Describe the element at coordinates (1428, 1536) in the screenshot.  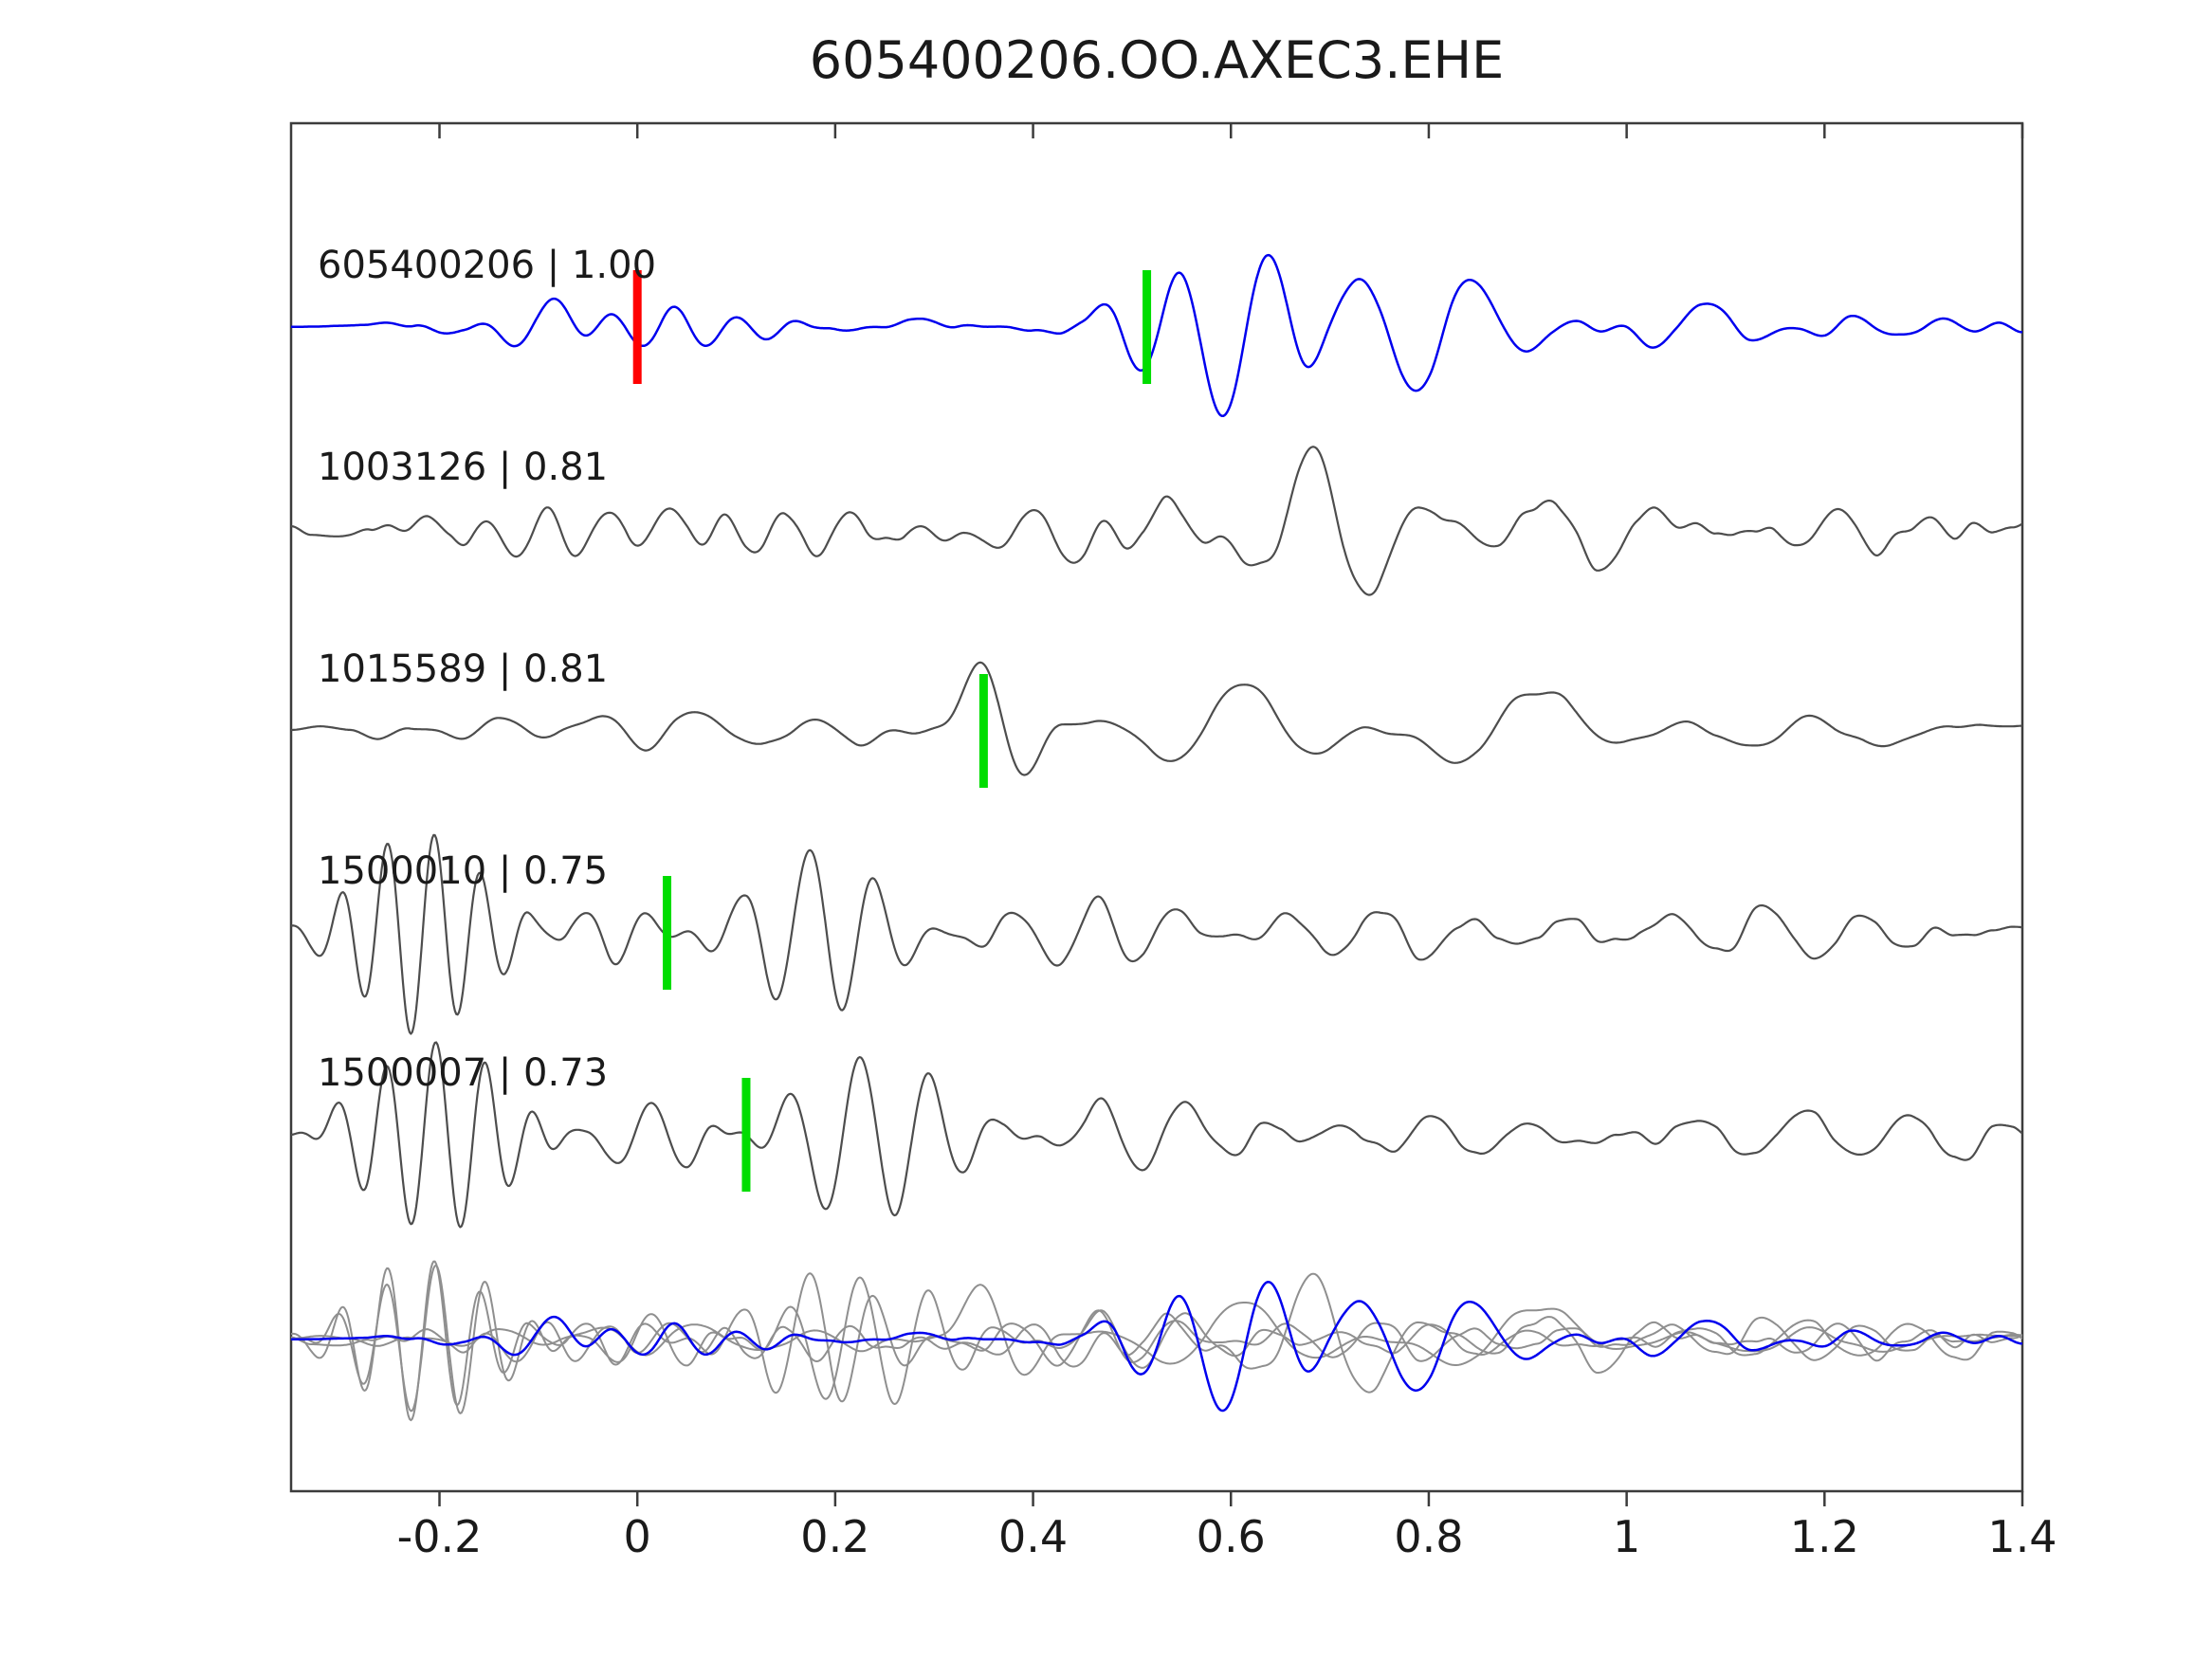
I see `x-tick-label: 0.8` at that location.